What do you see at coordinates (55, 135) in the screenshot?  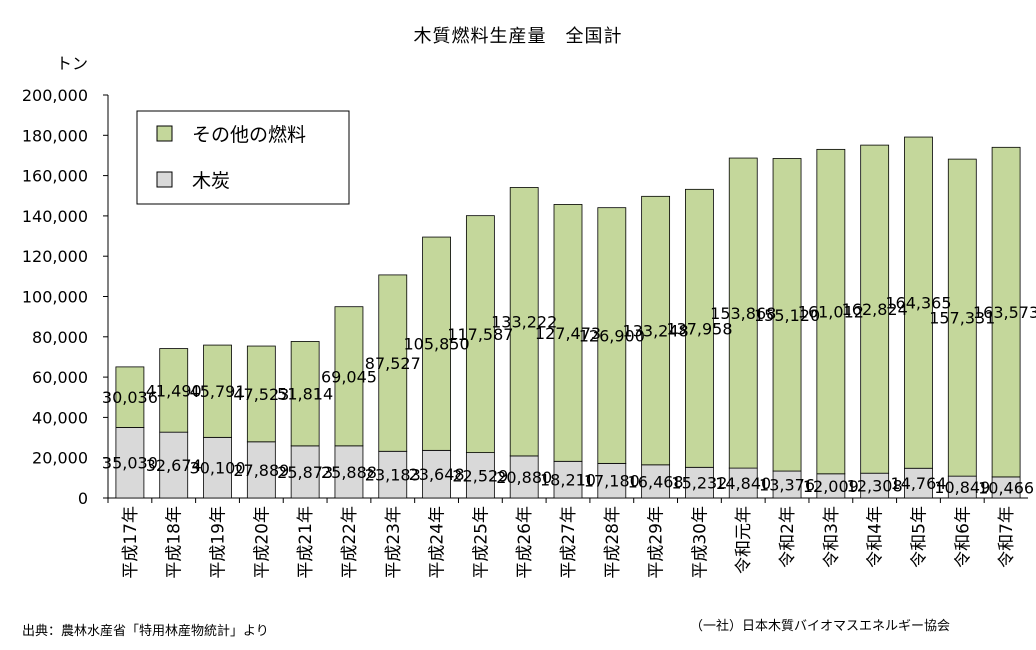 I see `y-tick-label: 180,000` at bounding box center [55, 135].